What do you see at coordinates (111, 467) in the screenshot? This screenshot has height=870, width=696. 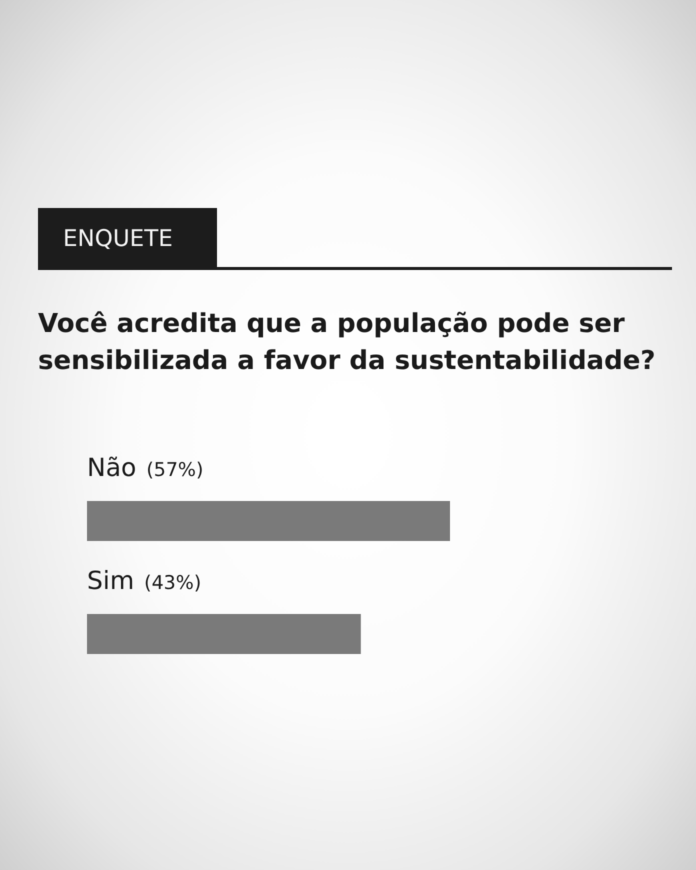 I see `y-tick-label: Não` at bounding box center [111, 467].